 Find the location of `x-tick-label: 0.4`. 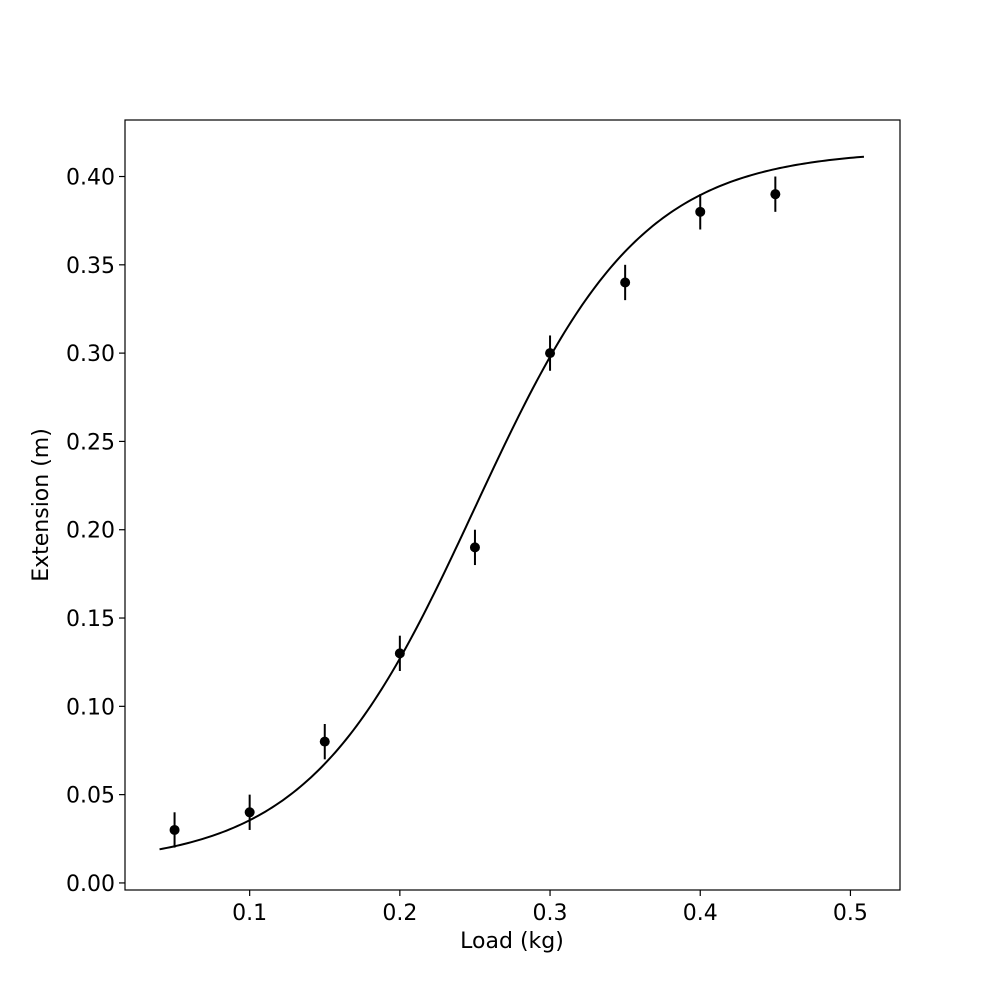

x-tick-label: 0.4 is located at coordinates (700, 913).